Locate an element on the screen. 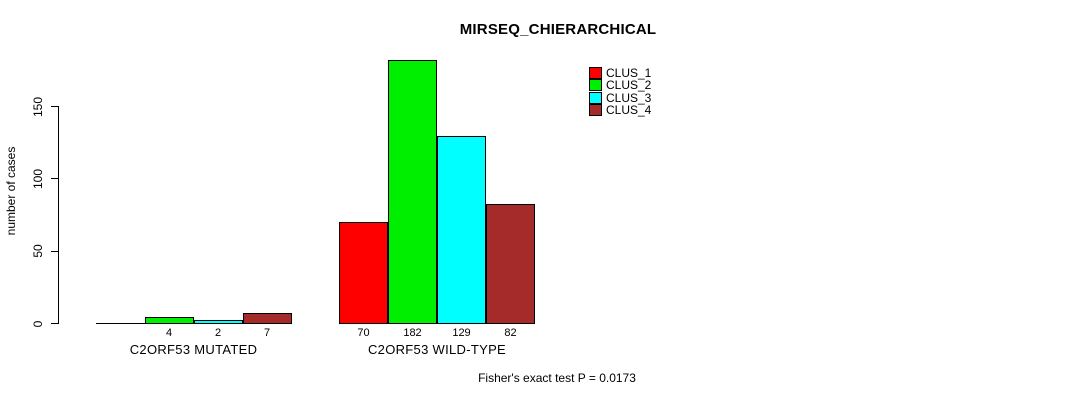 Image resolution: width=1090 pixels, height=400 pixels. group-label: C2ORF53 MUTATED is located at coordinates (193, 349).